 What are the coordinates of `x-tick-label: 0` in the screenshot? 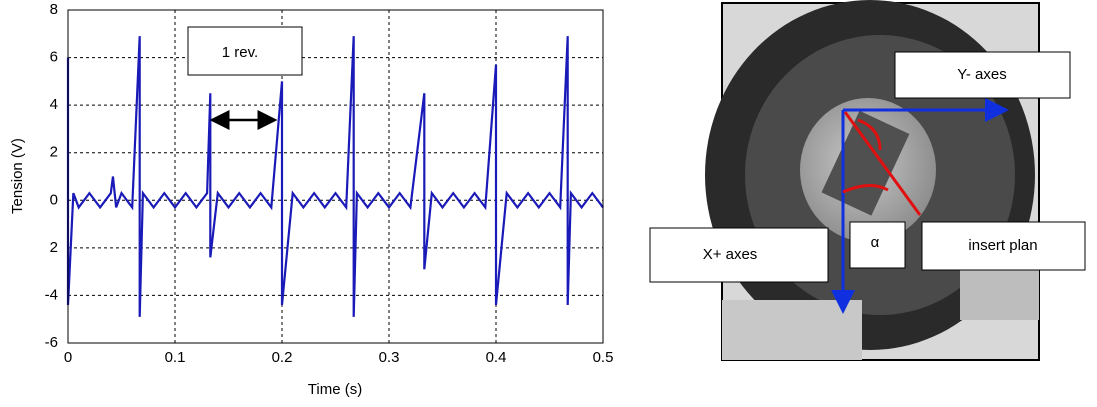 It's located at (68, 357).